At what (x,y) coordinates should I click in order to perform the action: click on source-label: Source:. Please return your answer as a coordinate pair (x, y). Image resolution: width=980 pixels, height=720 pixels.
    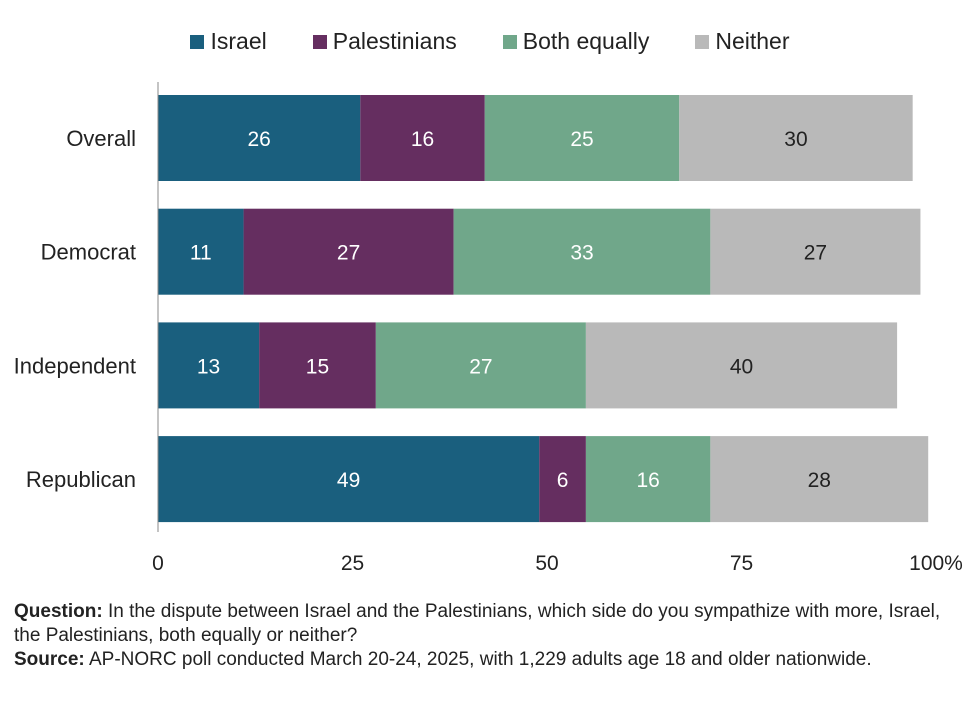
    Looking at the image, I should click on (49, 659).